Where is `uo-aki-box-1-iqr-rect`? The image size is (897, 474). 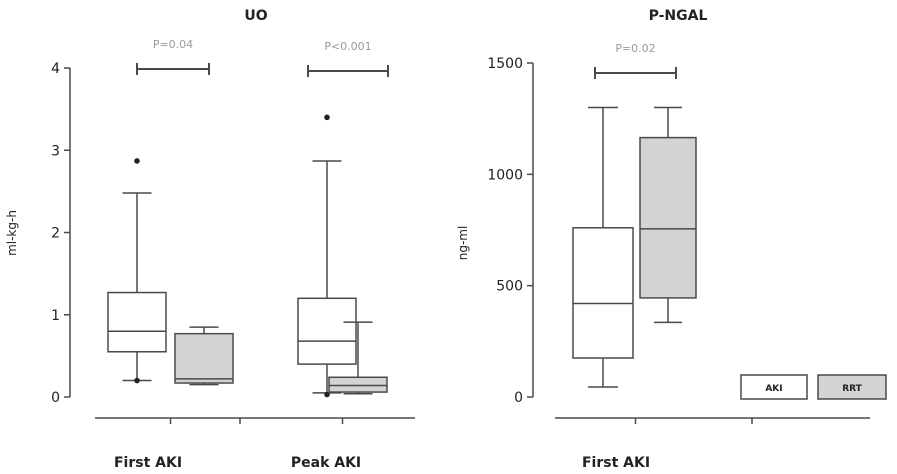 uo-aki-box-1-iqr-rect is located at coordinates (327, 331).